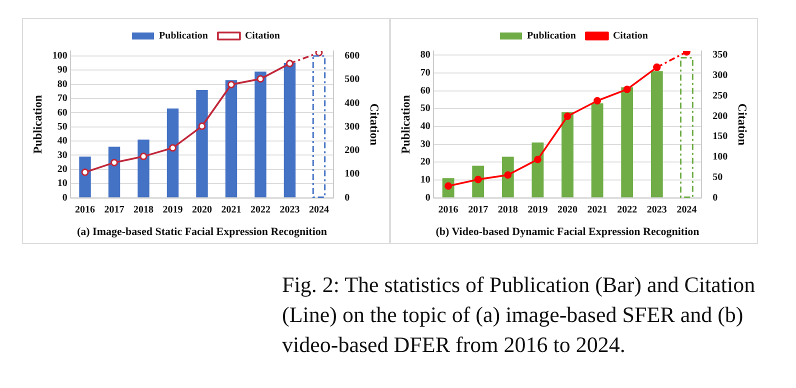 This screenshot has height=388, width=796. I want to click on y2-tick-label: 500, so click(352, 80).